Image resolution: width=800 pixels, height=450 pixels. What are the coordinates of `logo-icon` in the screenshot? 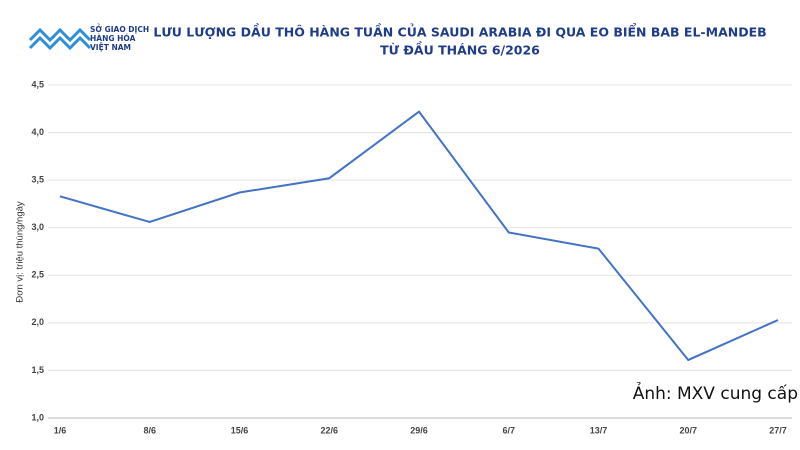 It's located at (60, 39).